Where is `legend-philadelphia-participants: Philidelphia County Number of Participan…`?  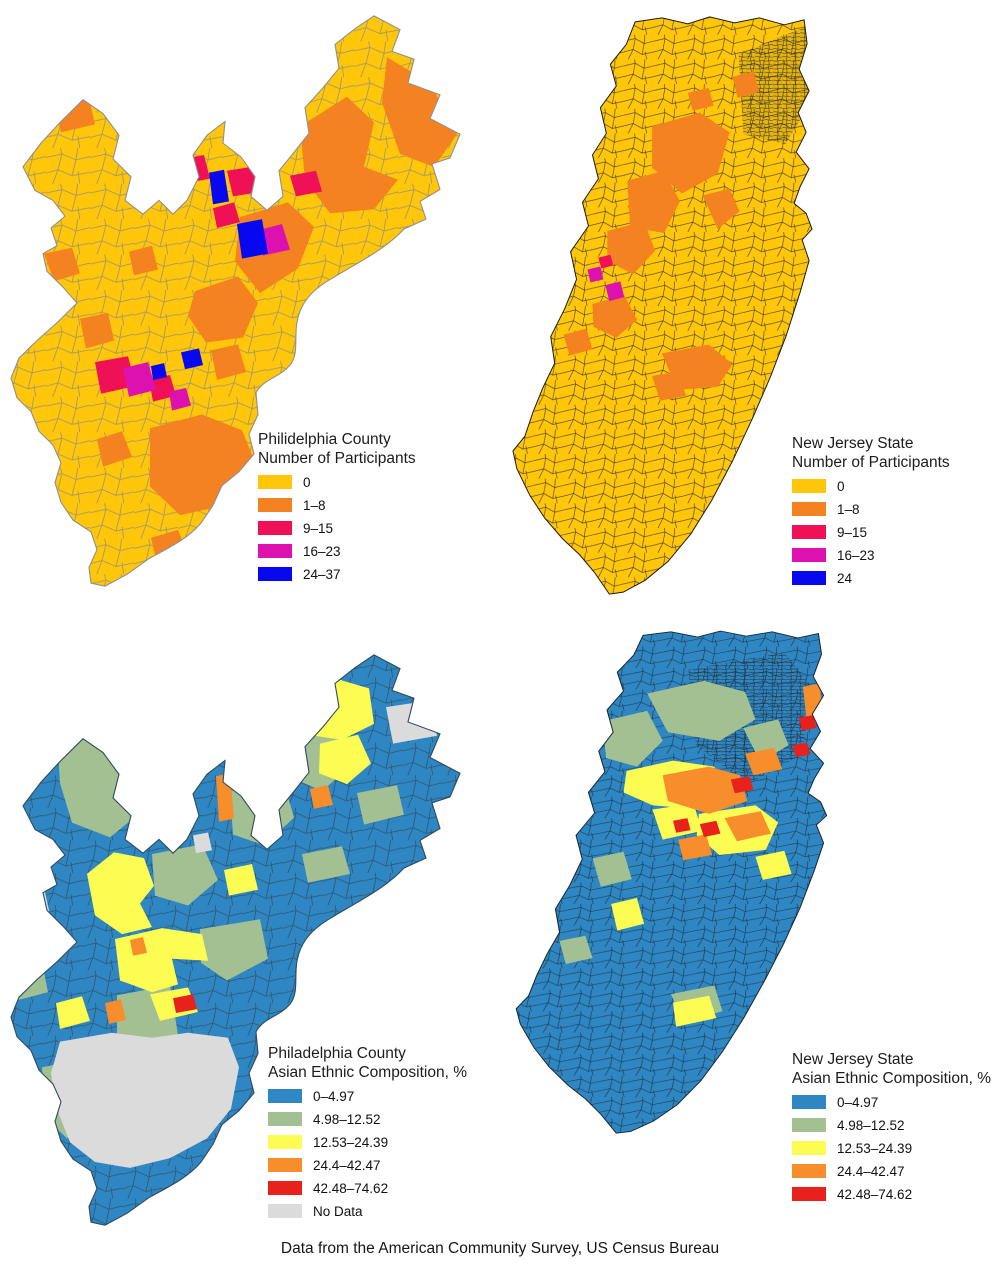
legend-philadelphia-participants: Philidelphia County Number of Participan… is located at coordinates (337, 510).